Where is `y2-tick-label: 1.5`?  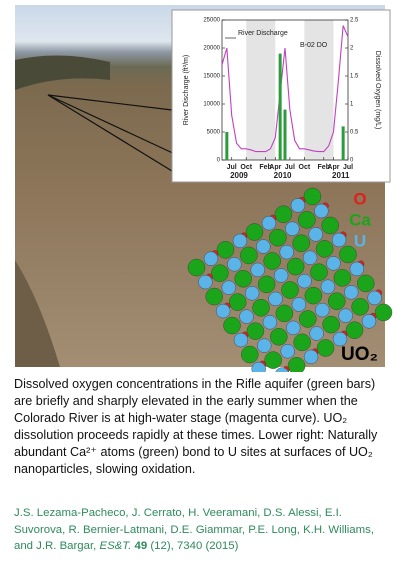 y2-tick-label: 1.5 is located at coordinates (354, 77).